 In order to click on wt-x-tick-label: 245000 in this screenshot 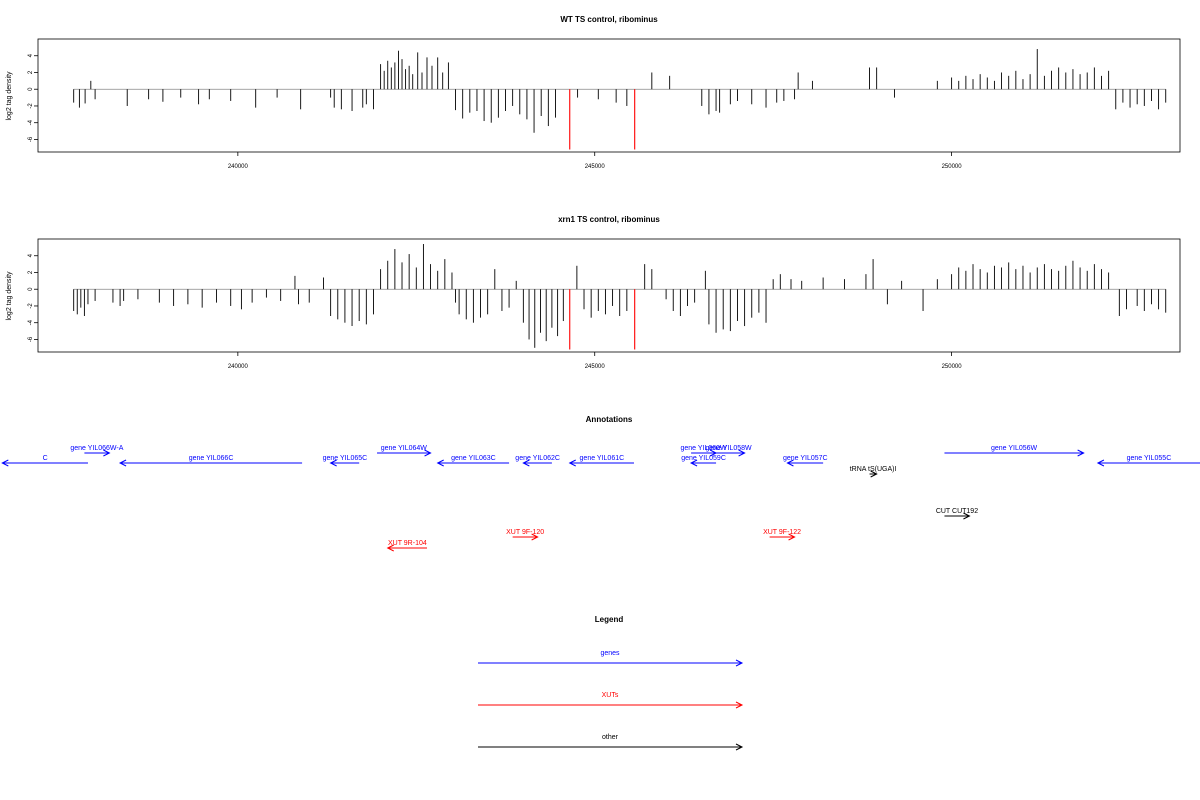, I will do `click(595, 167)`.